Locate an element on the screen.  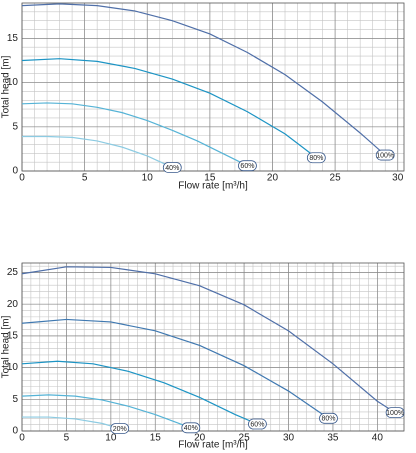
x-tick-label: 35 is located at coordinates (333, 438).